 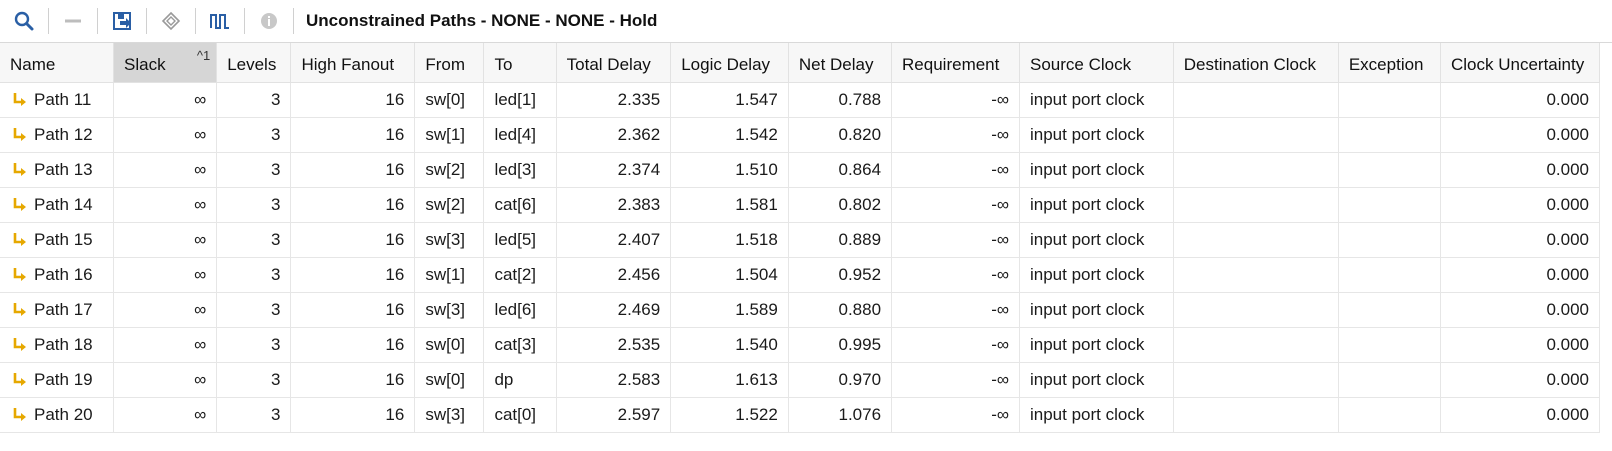 What do you see at coordinates (254, 63) in the screenshot?
I see `column-header-levels: Levels` at bounding box center [254, 63].